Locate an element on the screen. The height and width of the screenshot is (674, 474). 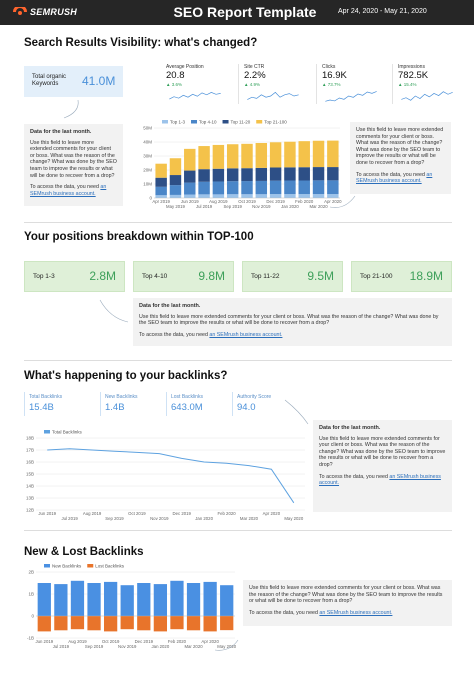
metric-label: Authority Score is located at coordinates (254, 397).